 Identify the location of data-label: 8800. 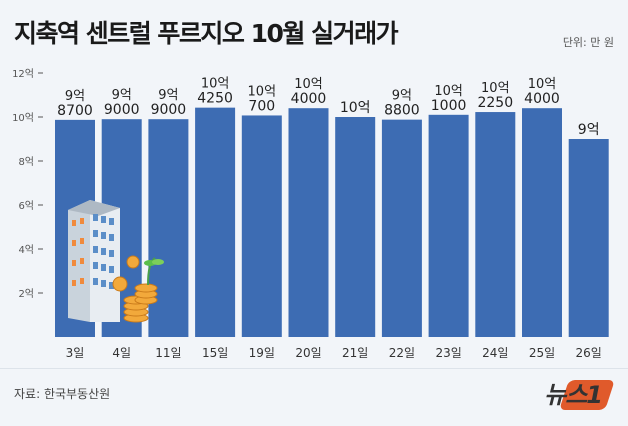
(402, 111).